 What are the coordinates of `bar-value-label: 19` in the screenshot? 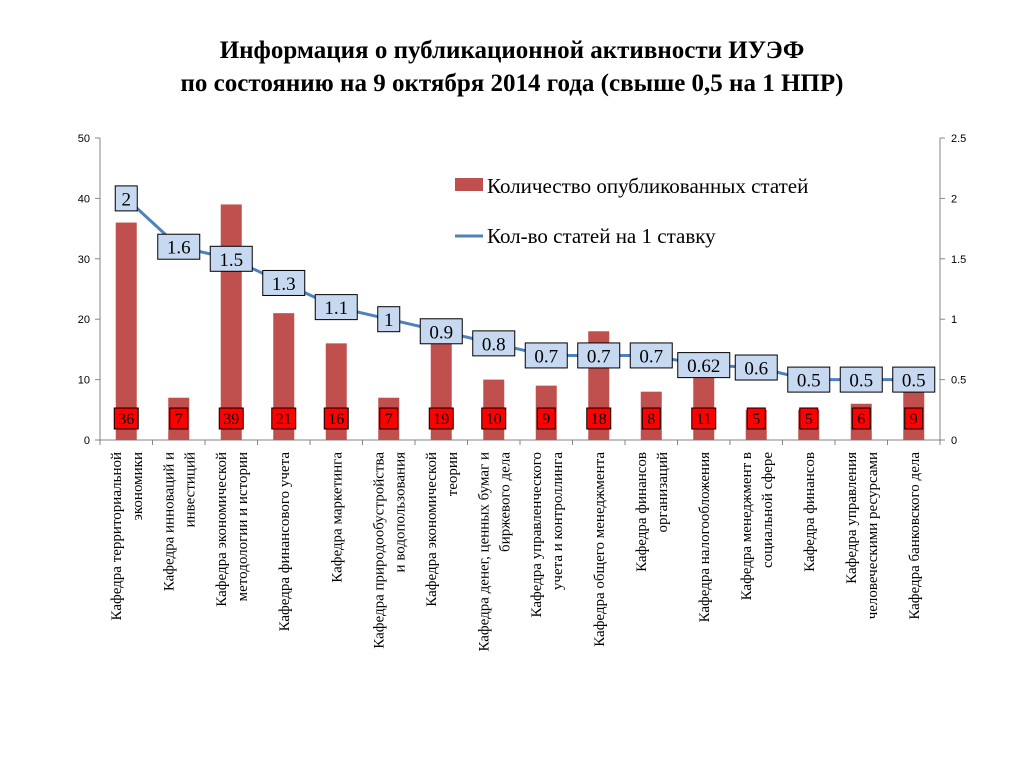 It's located at (441, 419).